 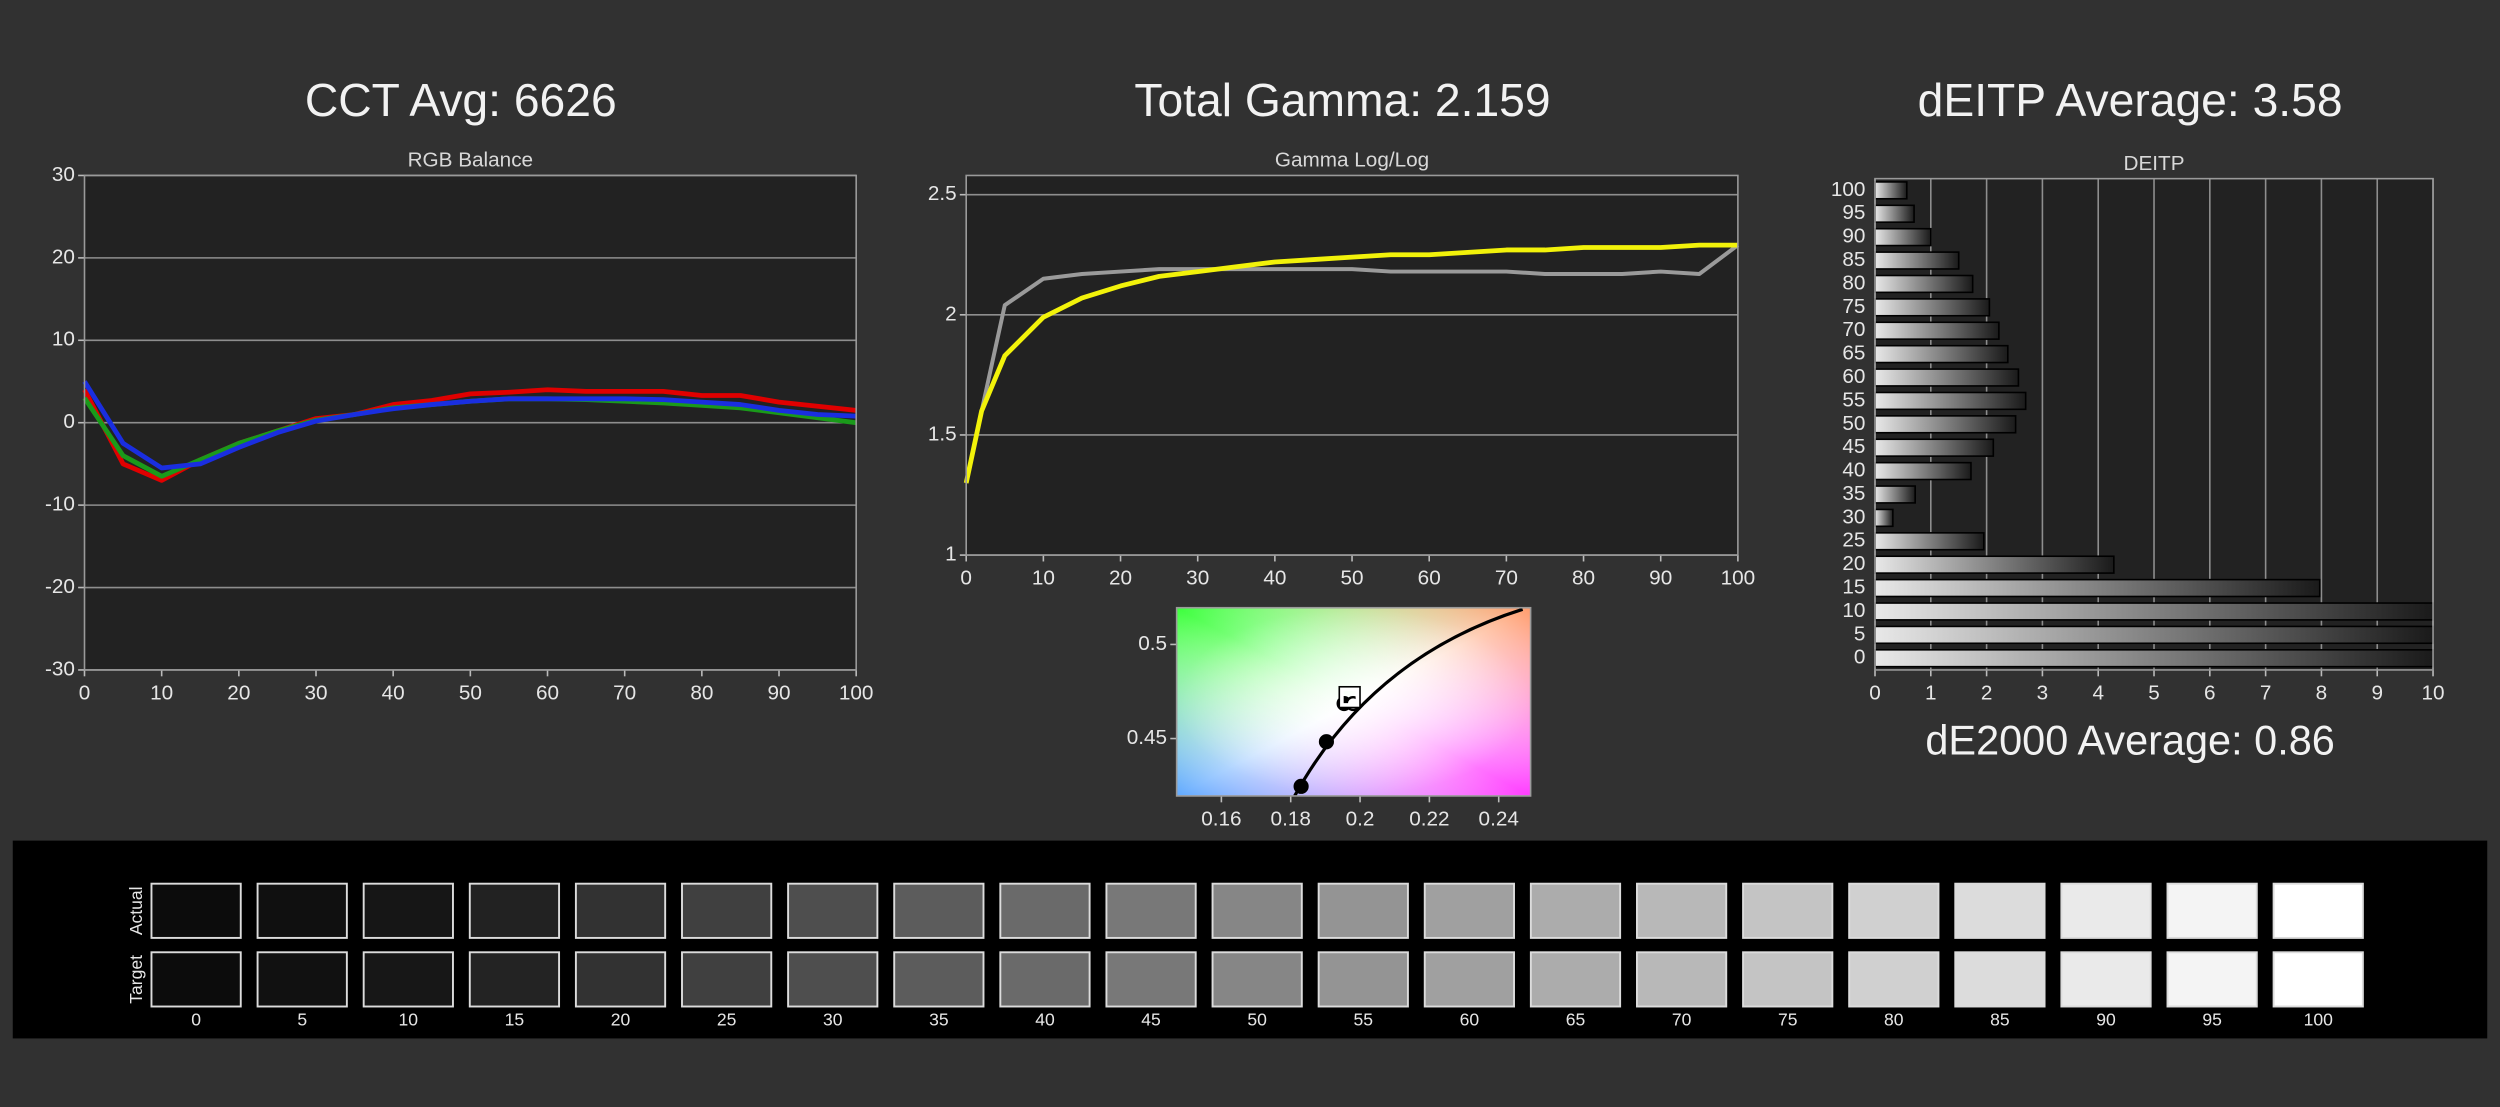 I want to click on x-tick-label: 2, so click(x=1987, y=692).